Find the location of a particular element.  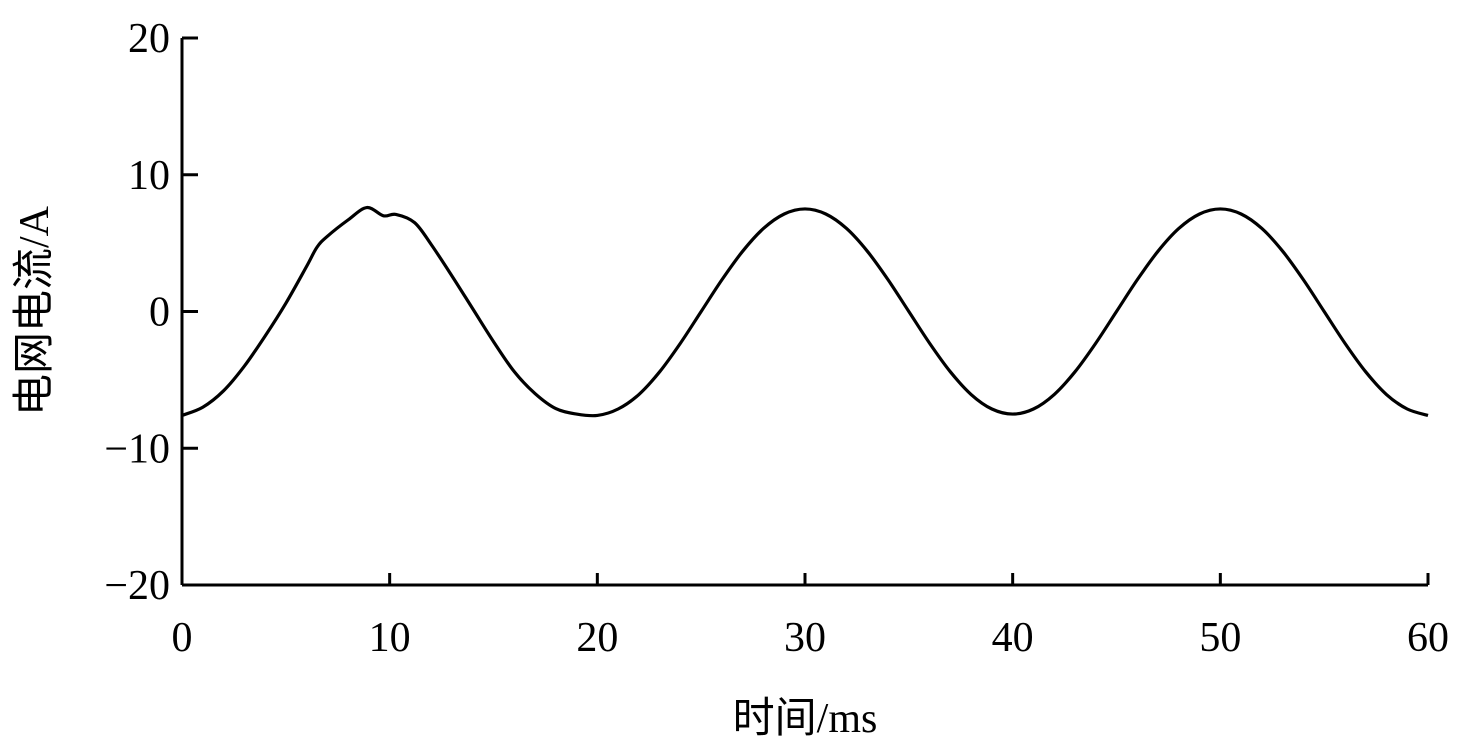

x-tick-label: 50 is located at coordinates (1220, 638).